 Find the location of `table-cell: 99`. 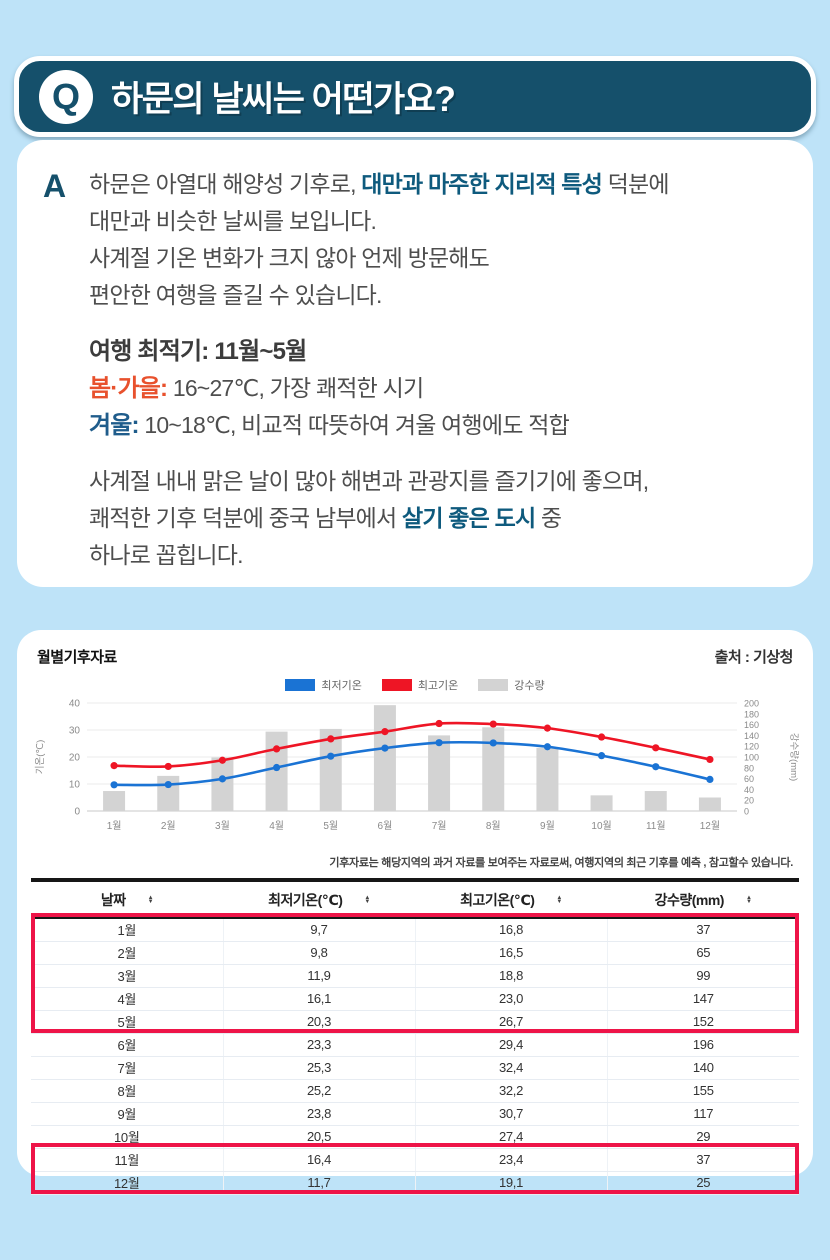

table-cell: 99 is located at coordinates (702, 976).